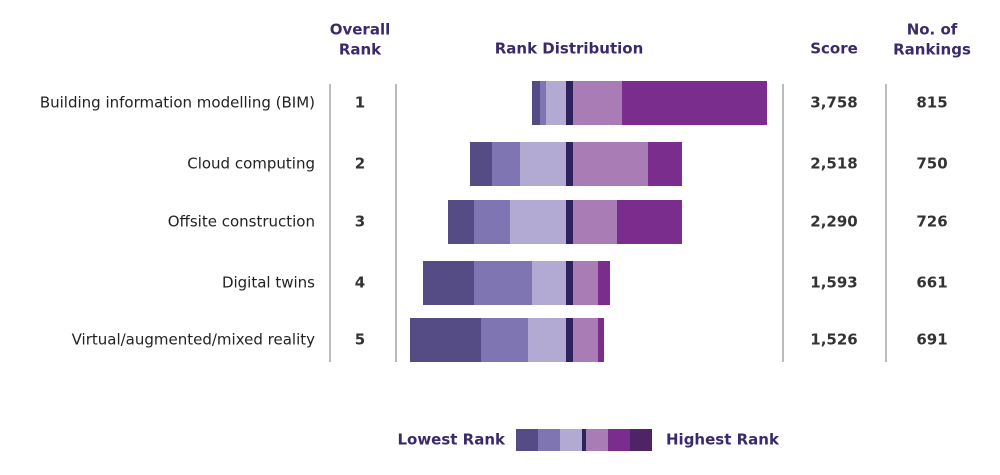 This screenshot has width=1000, height=475. What do you see at coordinates (833, 283) in the screenshot?
I see `score: 1,593` at bounding box center [833, 283].